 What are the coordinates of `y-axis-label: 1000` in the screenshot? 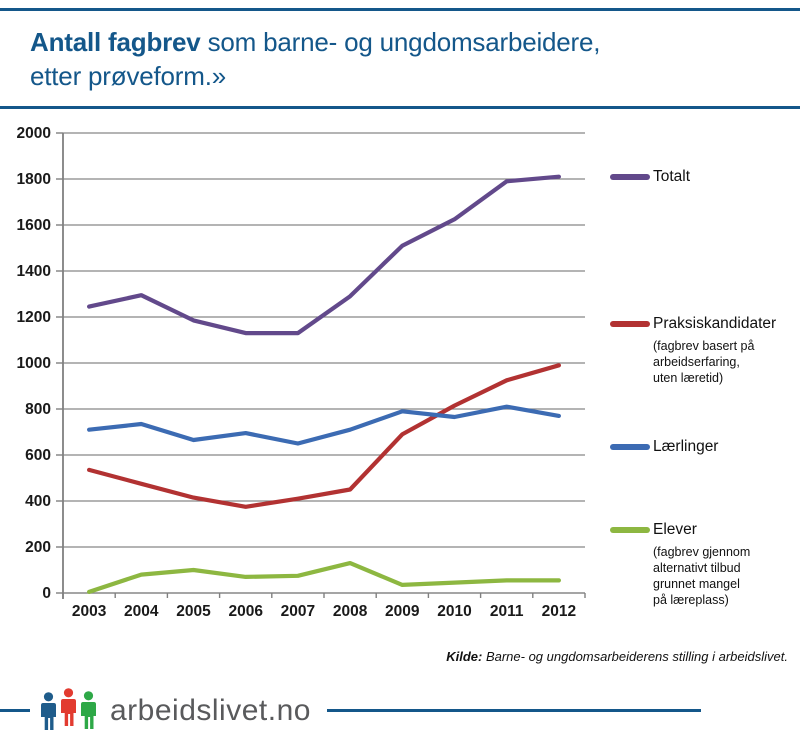 It's located at (34, 363).